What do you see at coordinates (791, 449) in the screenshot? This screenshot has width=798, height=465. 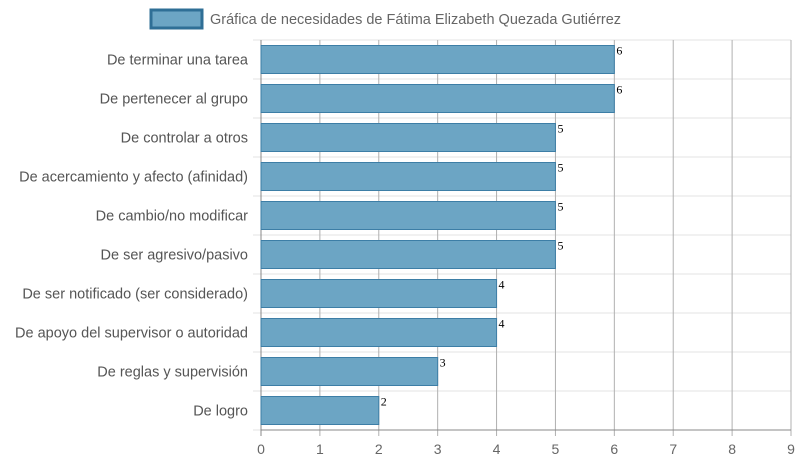 I see `x-tick-label: 9` at bounding box center [791, 449].